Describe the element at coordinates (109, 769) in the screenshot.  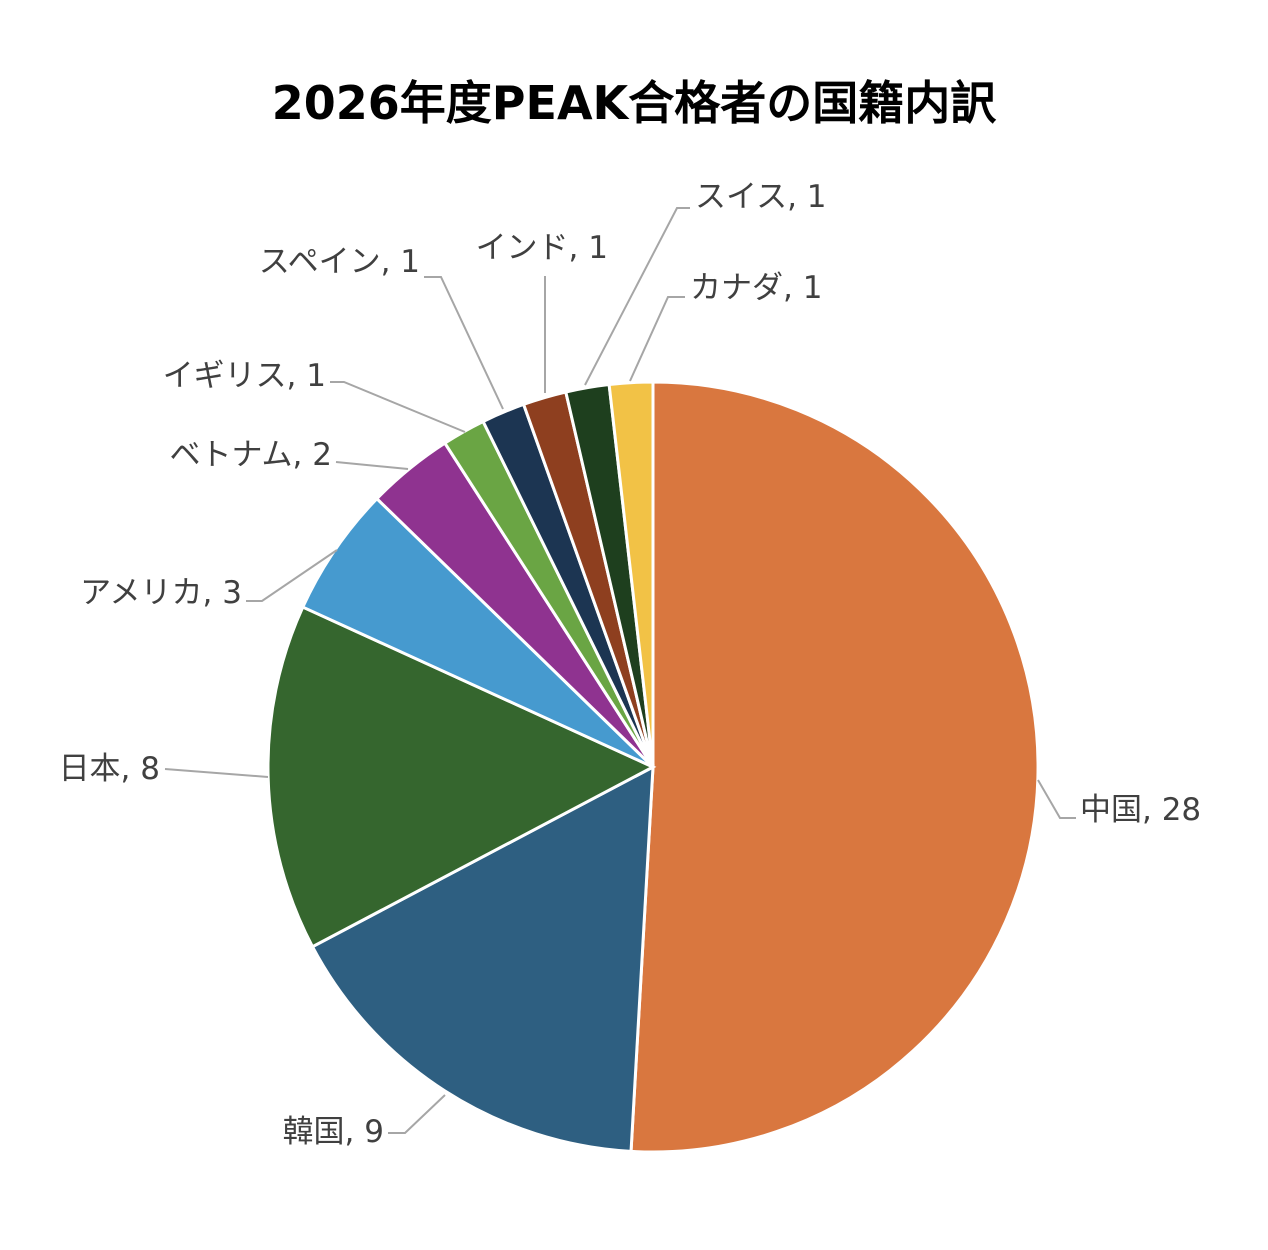
I see `slice-label: 日本, 8` at that location.